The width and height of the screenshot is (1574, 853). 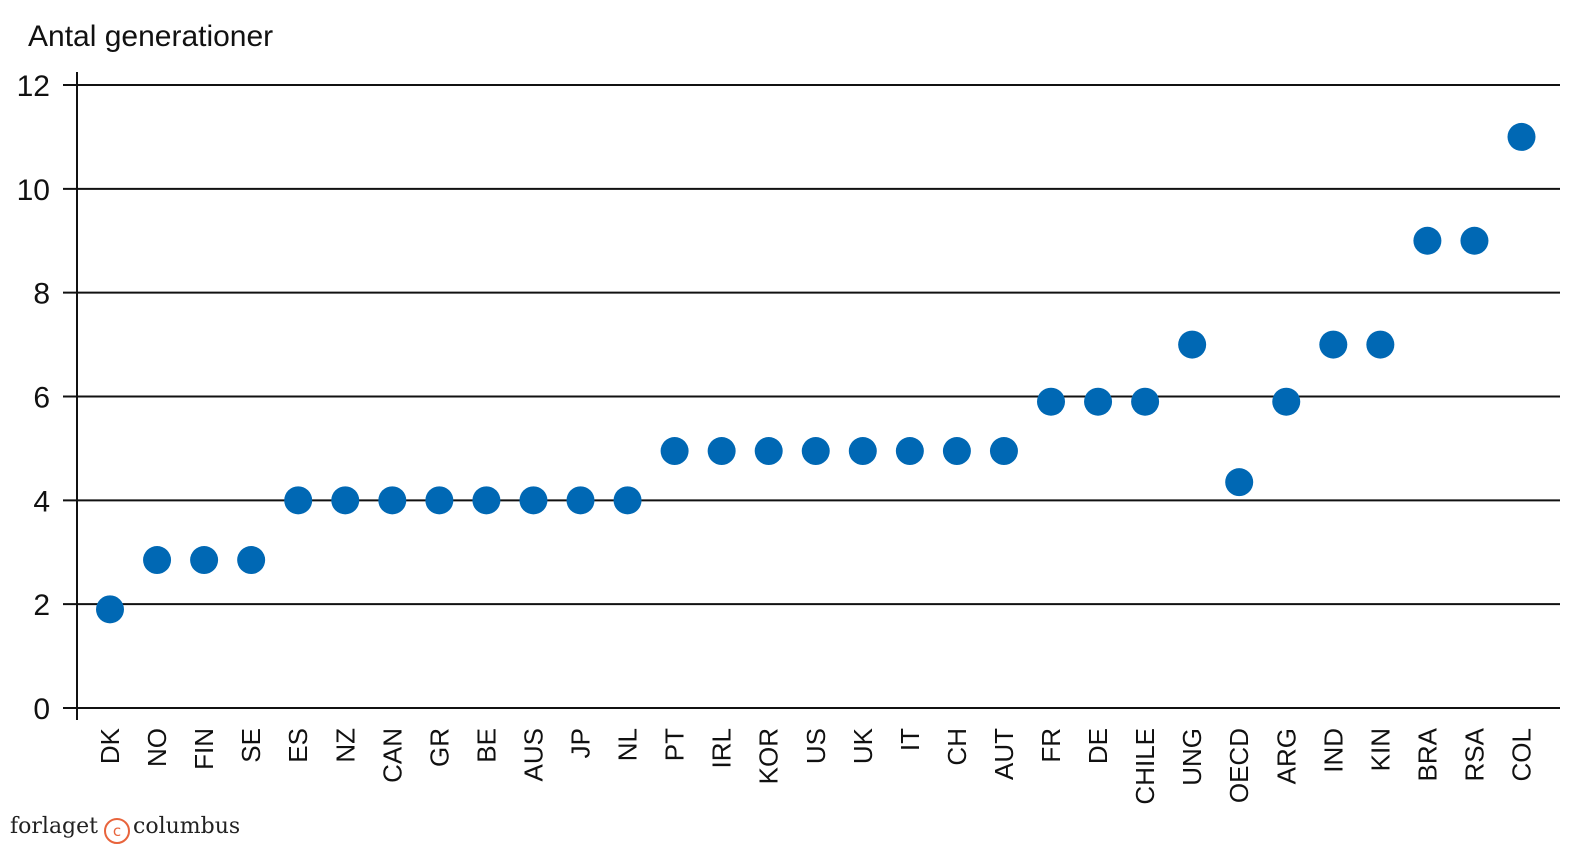 What do you see at coordinates (150, 36) in the screenshot?
I see `y-axis-label: Antal generationer` at bounding box center [150, 36].